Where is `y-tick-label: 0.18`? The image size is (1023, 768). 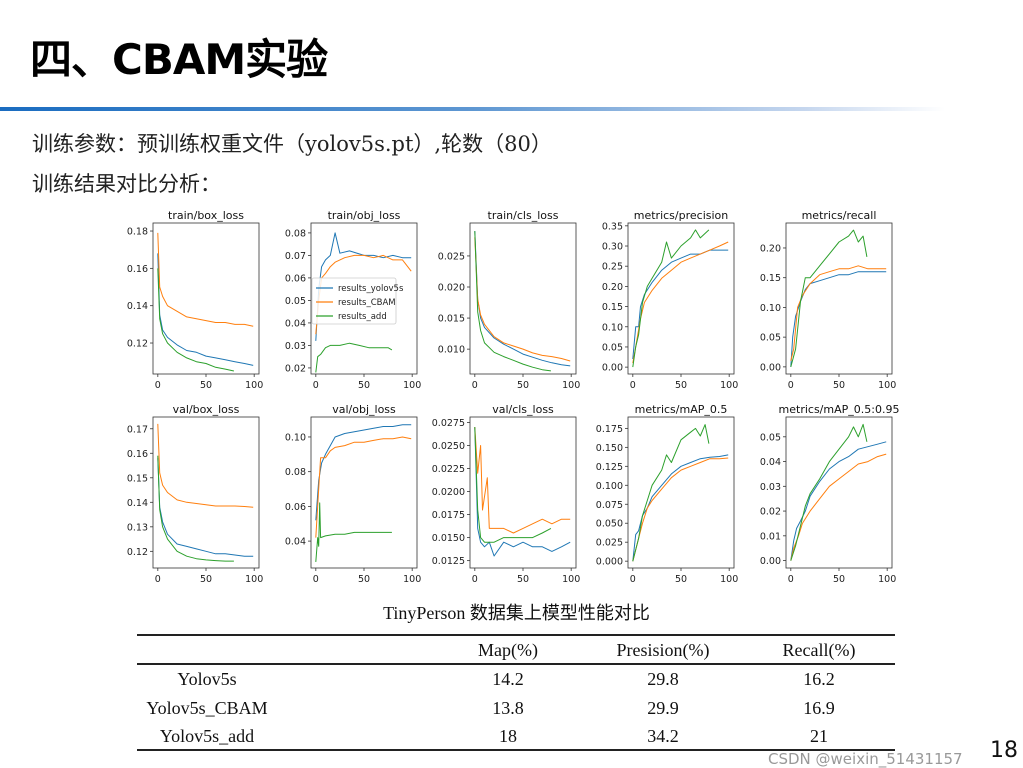 y-tick-label: 0.18 is located at coordinates (137, 232).